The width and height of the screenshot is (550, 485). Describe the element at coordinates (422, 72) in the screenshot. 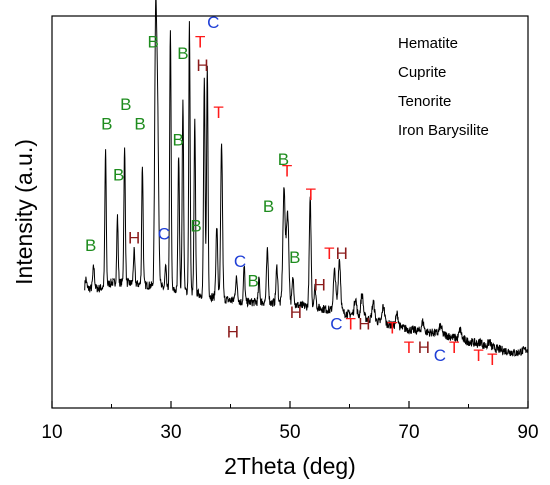

I see `legend-entry-cuprite: Cuprite` at that location.